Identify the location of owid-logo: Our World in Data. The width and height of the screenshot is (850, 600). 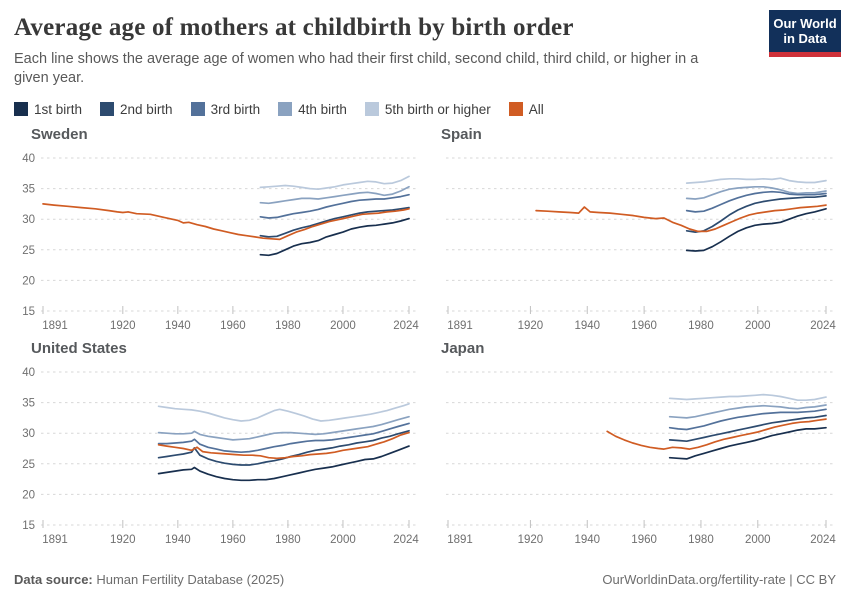
(805, 33).